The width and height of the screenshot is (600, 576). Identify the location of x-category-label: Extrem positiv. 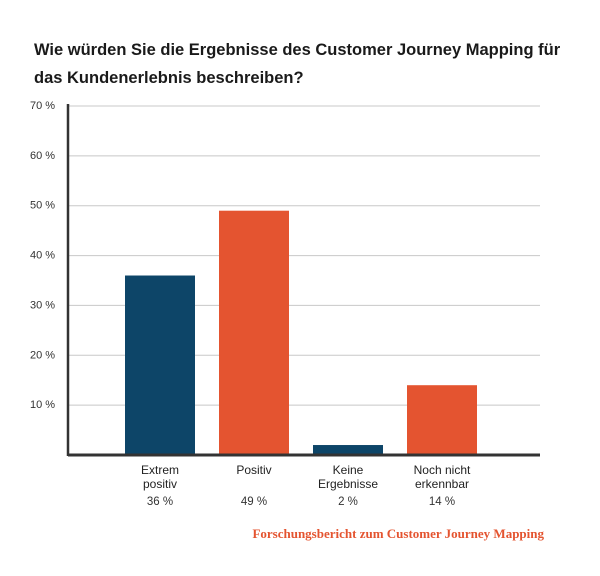
(160, 477).